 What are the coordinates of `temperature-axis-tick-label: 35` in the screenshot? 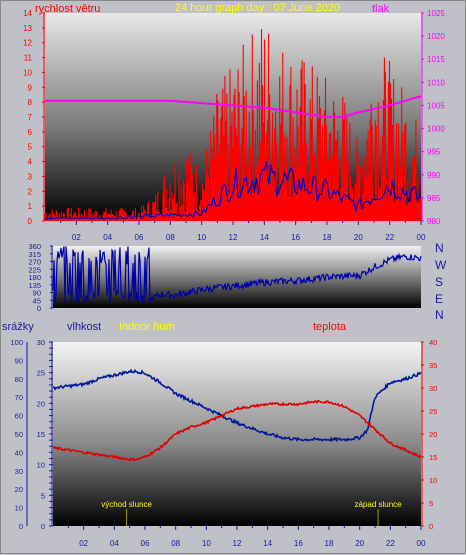 It's located at (433, 365).